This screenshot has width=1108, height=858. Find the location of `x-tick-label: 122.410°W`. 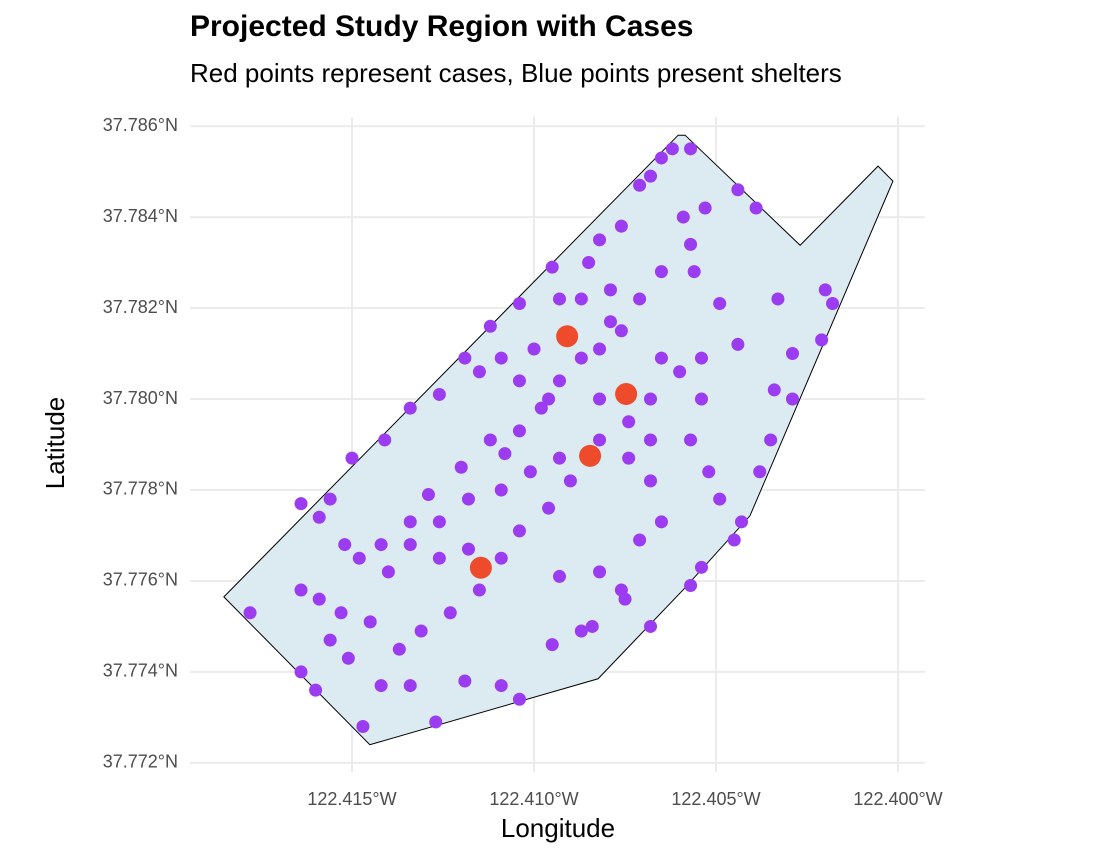

x-tick-label: 122.410°W is located at coordinates (533, 799).